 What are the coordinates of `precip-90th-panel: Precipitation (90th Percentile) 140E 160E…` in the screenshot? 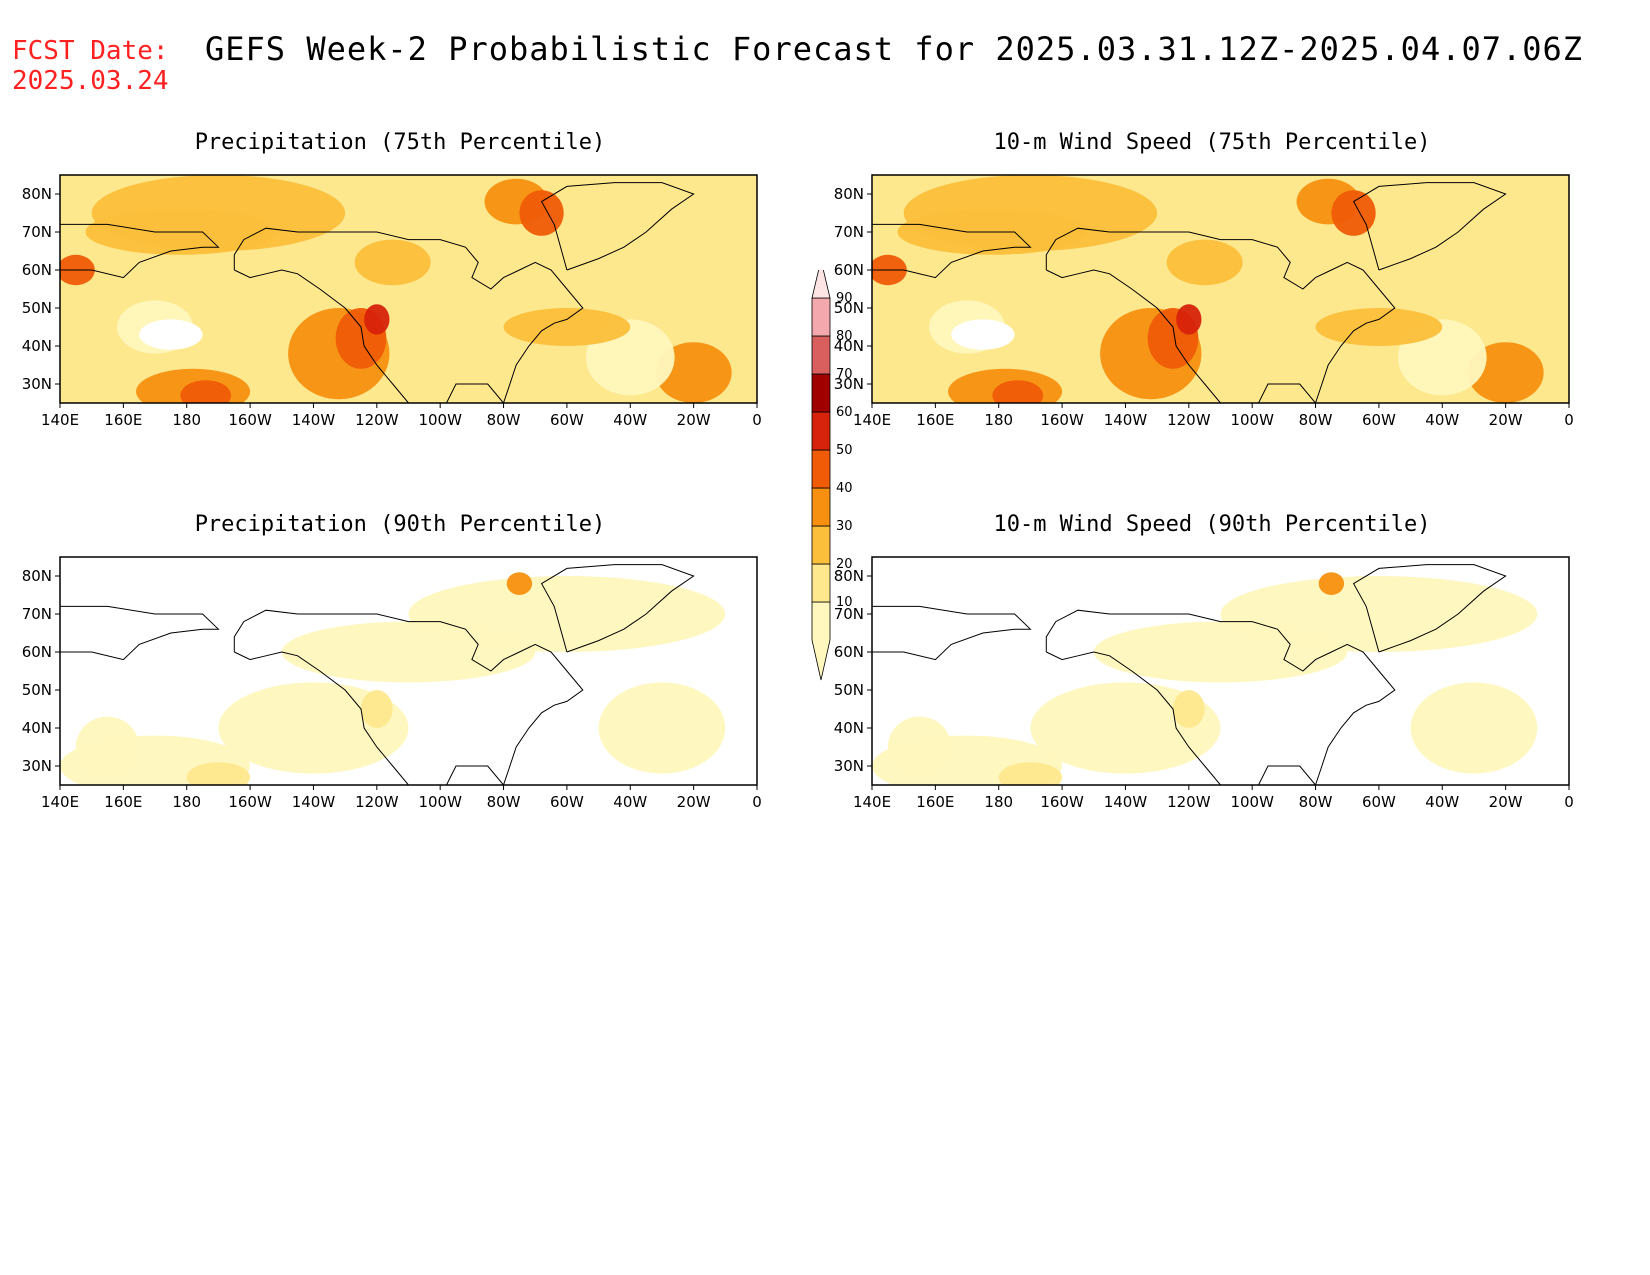 It's located at (400, 677).